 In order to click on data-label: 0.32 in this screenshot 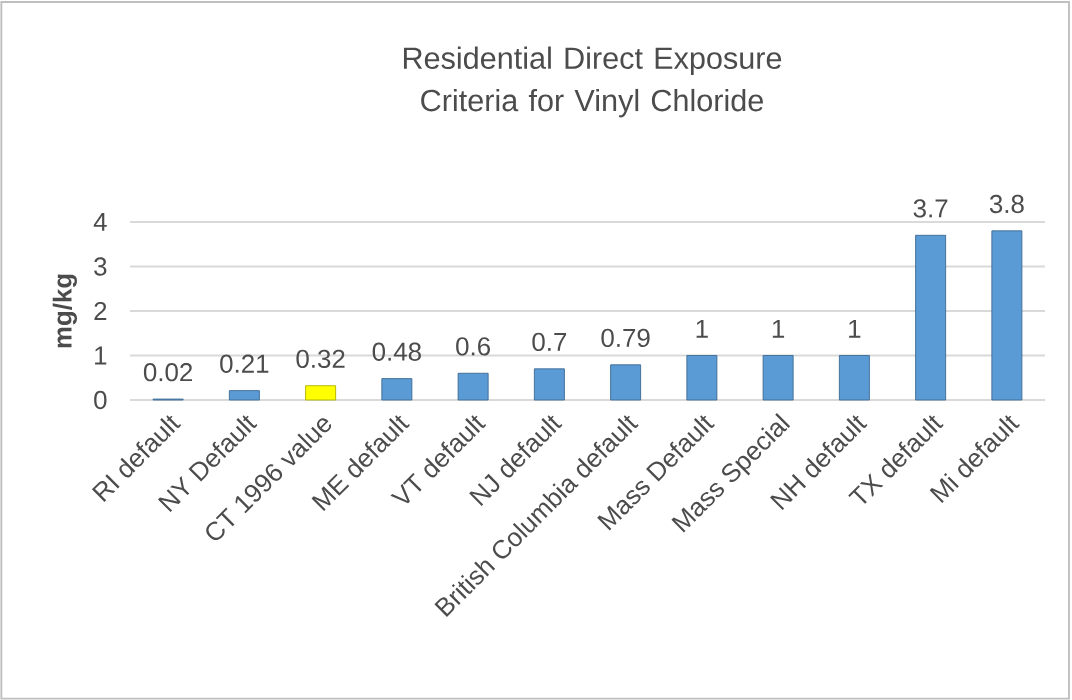, I will do `click(320, 358)`.